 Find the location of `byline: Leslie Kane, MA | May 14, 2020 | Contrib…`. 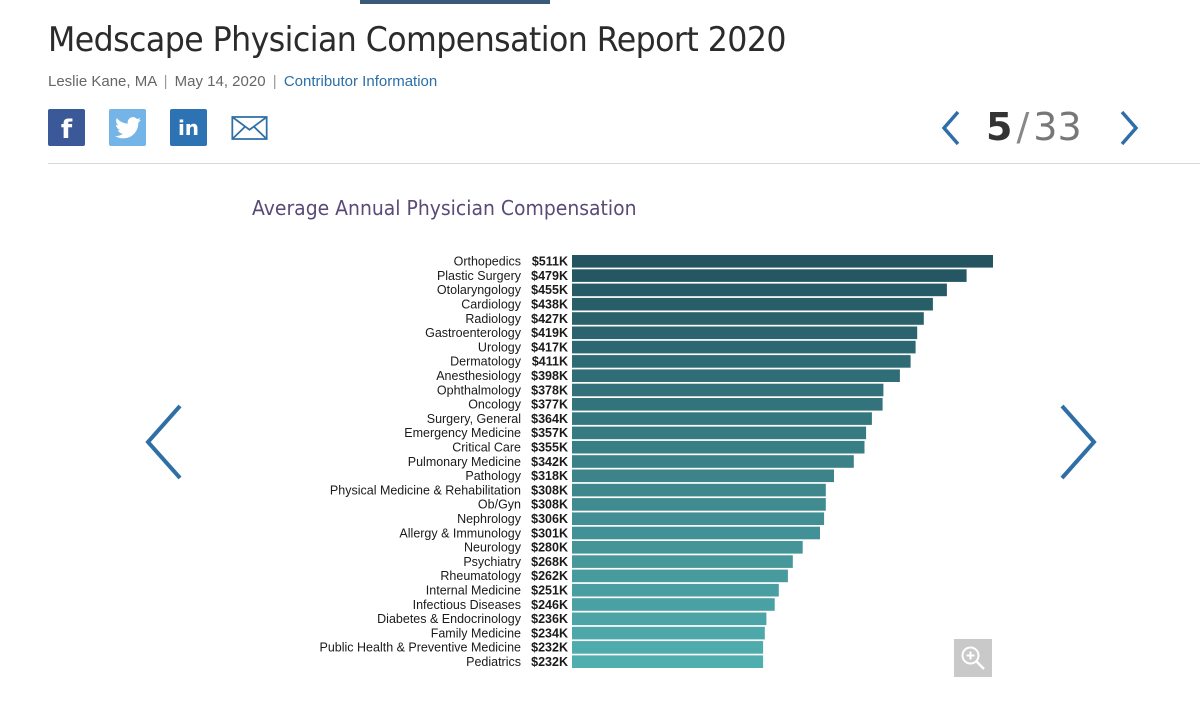

byline: Leslie Kane, MA | May 14, 2020 | Contrib… is located at coordinates (242, 81).